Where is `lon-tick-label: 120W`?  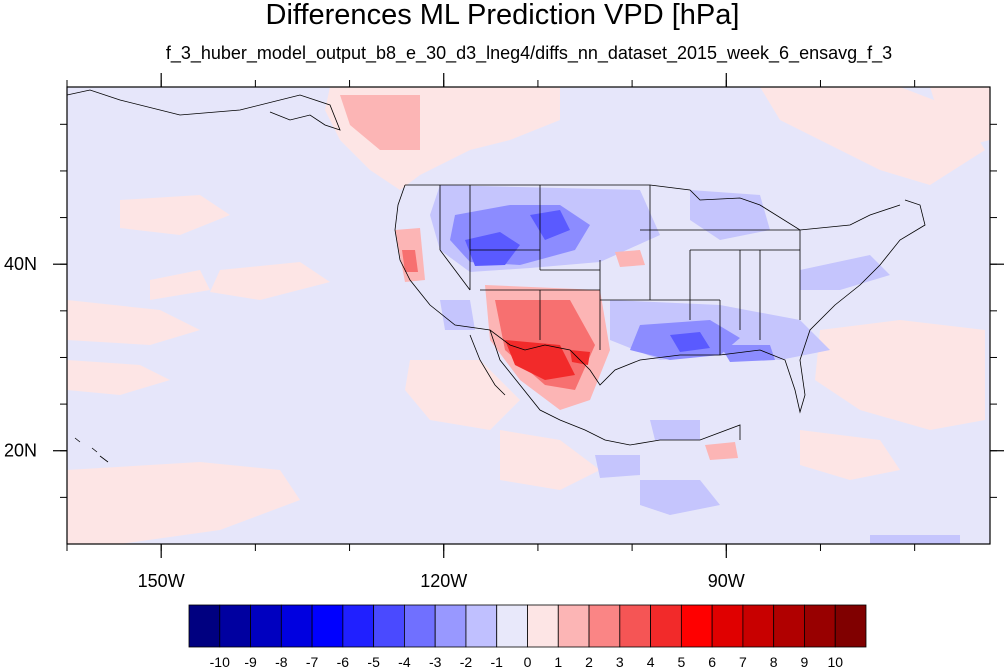
lon-tick-label: 120W is located at coordinates (443, 581).